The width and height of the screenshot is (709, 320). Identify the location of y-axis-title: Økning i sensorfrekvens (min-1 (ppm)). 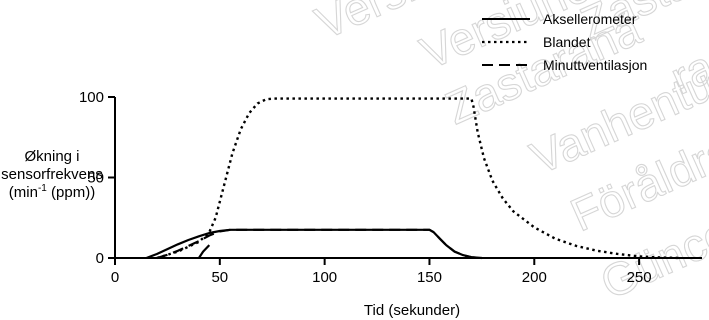
(52, 174).